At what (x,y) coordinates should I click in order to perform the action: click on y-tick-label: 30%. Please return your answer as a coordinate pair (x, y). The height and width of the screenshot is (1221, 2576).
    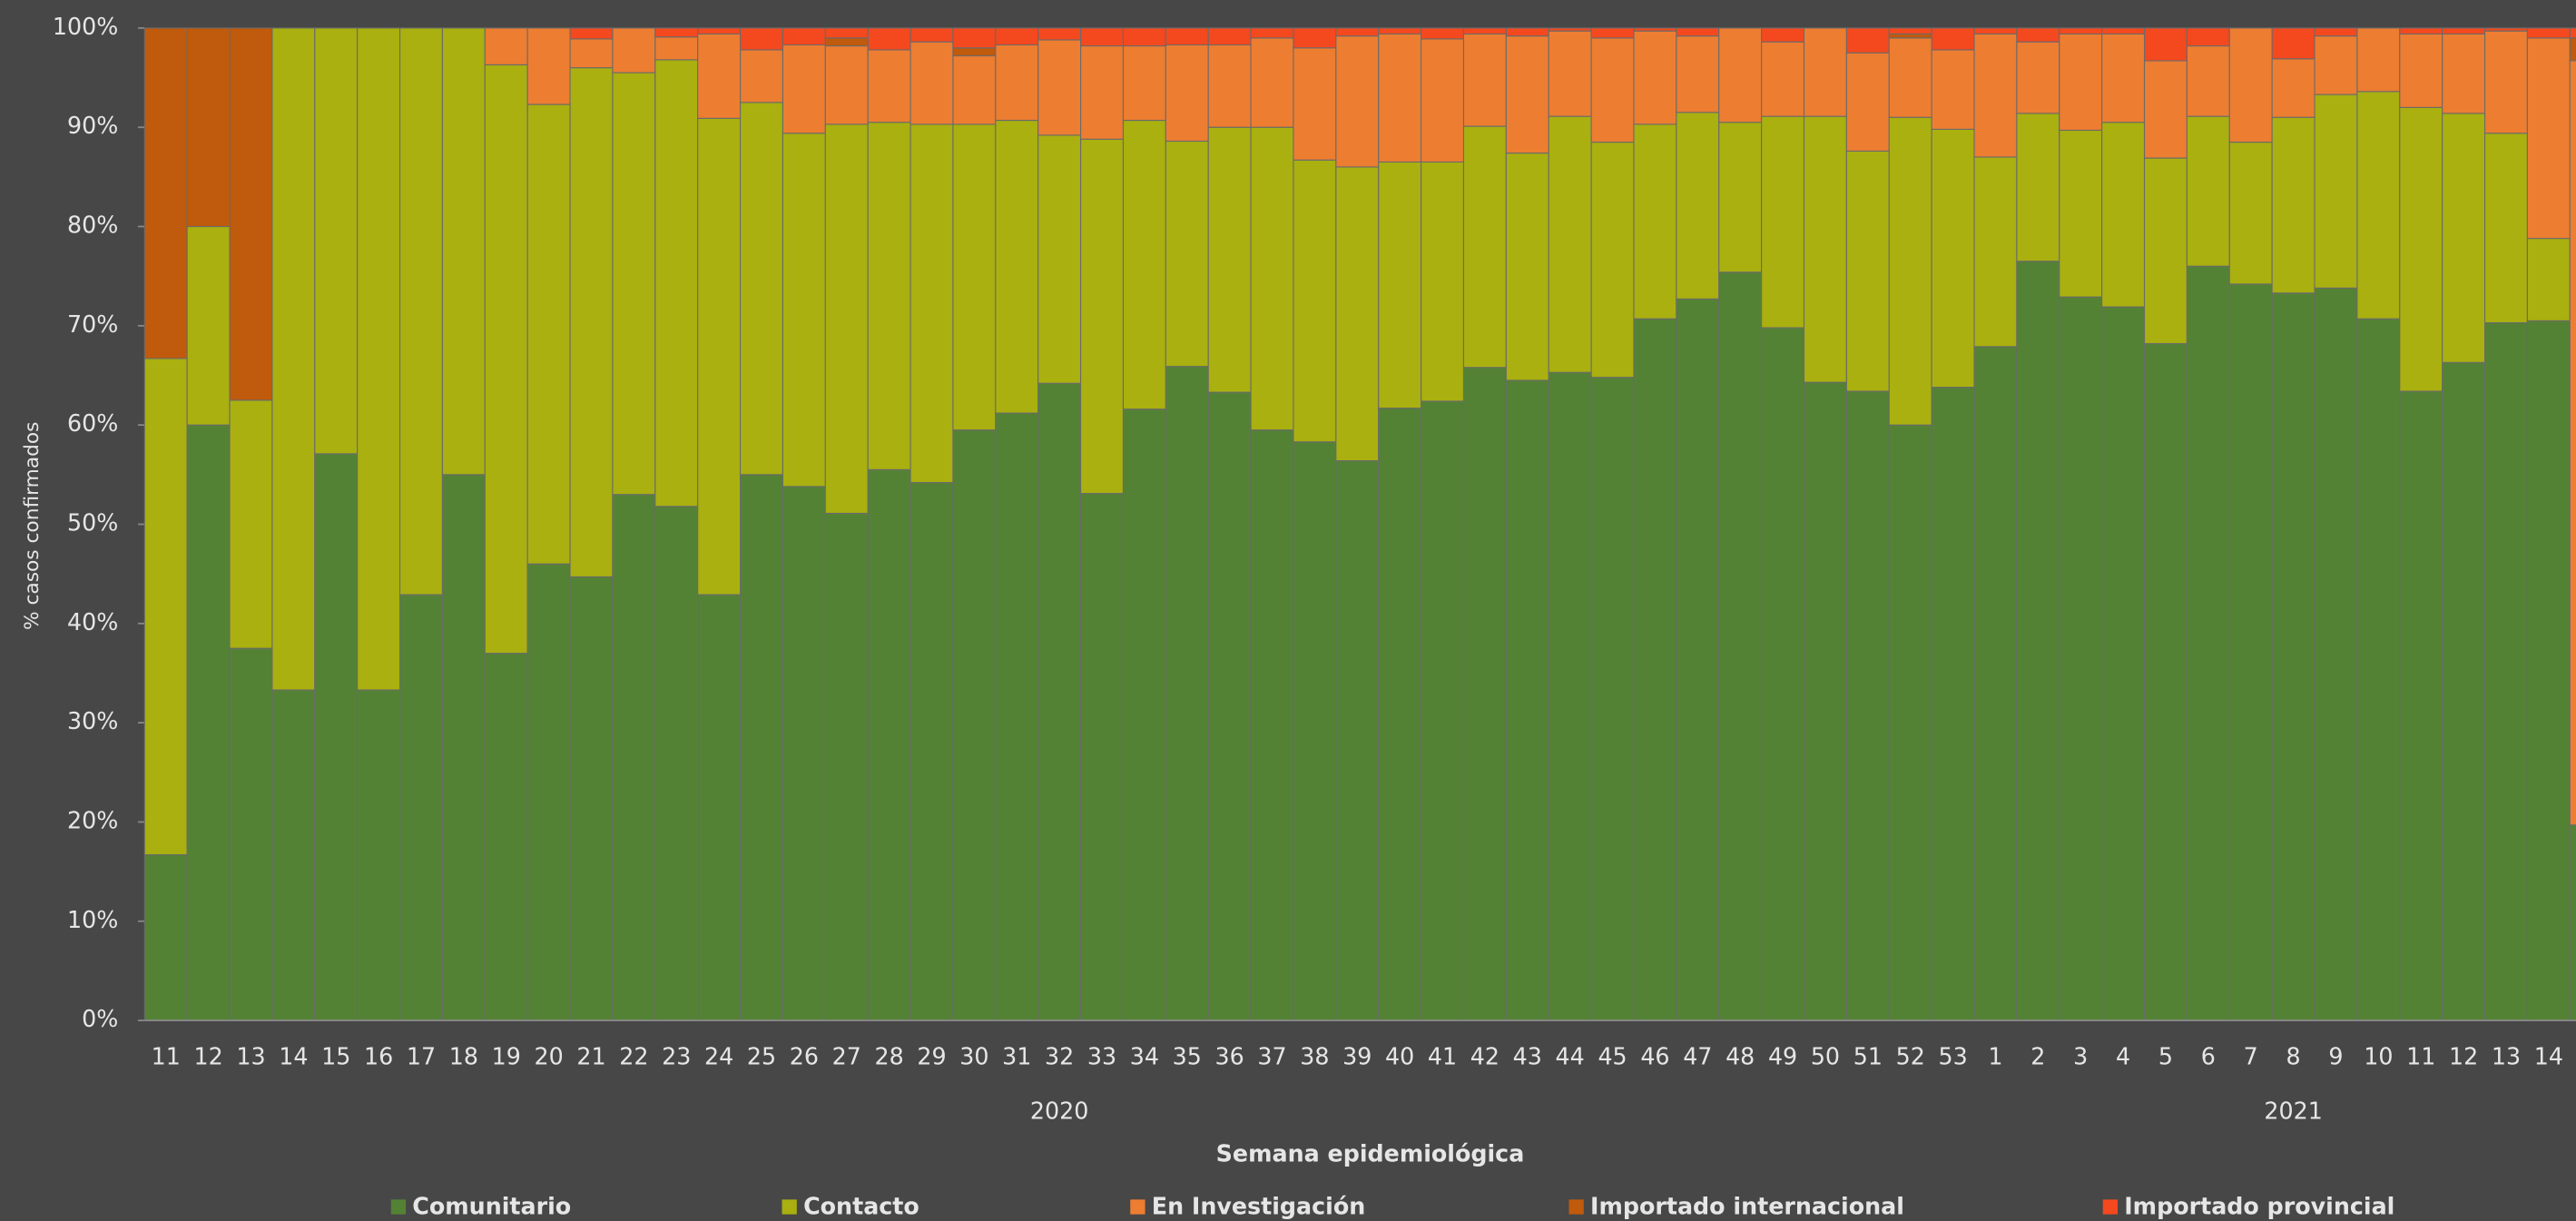
    Looking at the image, I should click on (92, 720).